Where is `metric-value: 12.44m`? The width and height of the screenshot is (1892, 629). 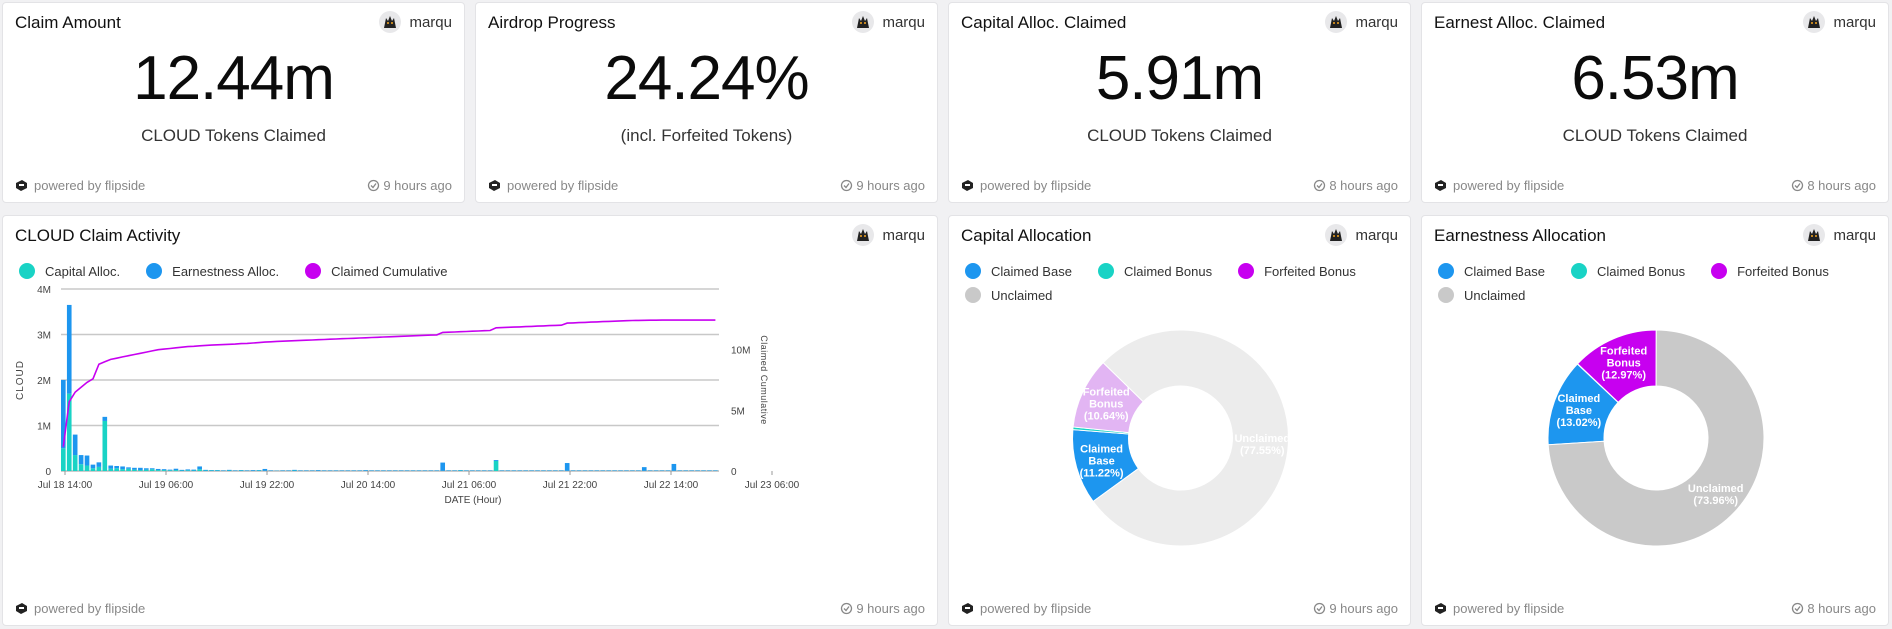 metric-value: 12.44m is located at coordinates (234, 78).